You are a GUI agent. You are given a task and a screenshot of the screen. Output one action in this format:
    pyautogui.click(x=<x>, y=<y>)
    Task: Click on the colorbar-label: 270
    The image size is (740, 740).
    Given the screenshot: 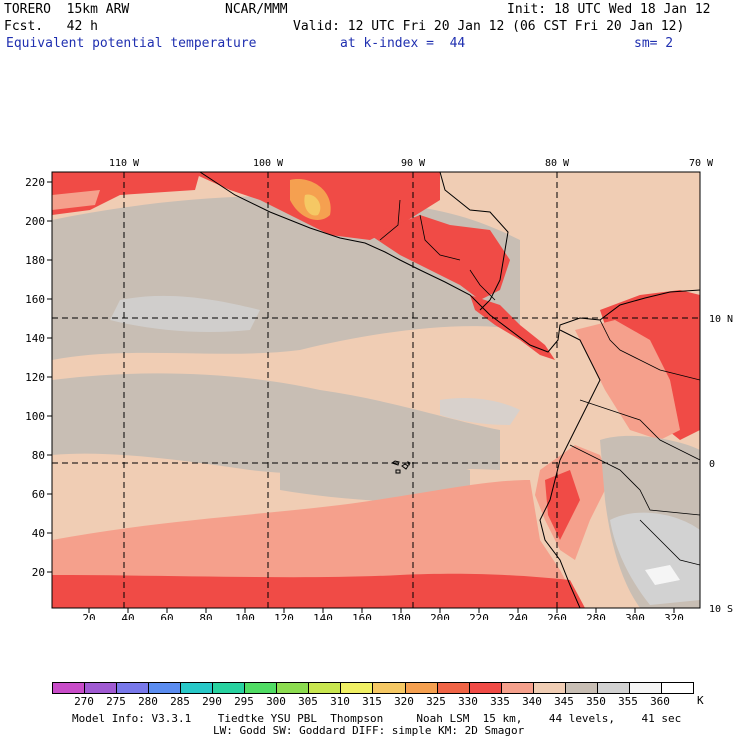 What is the action you would take?
    pyautogui.click(x=84, y=701)
    